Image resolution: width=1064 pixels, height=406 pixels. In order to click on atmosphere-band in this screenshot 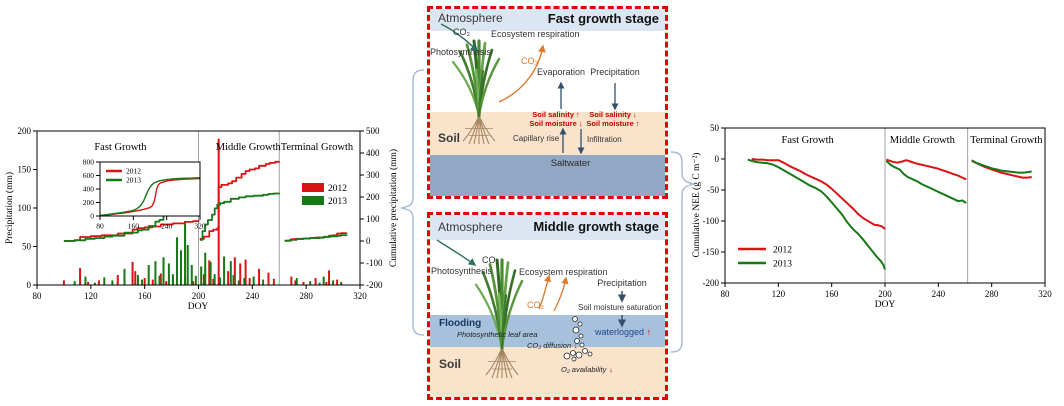, I will do `click(547, 227)`.